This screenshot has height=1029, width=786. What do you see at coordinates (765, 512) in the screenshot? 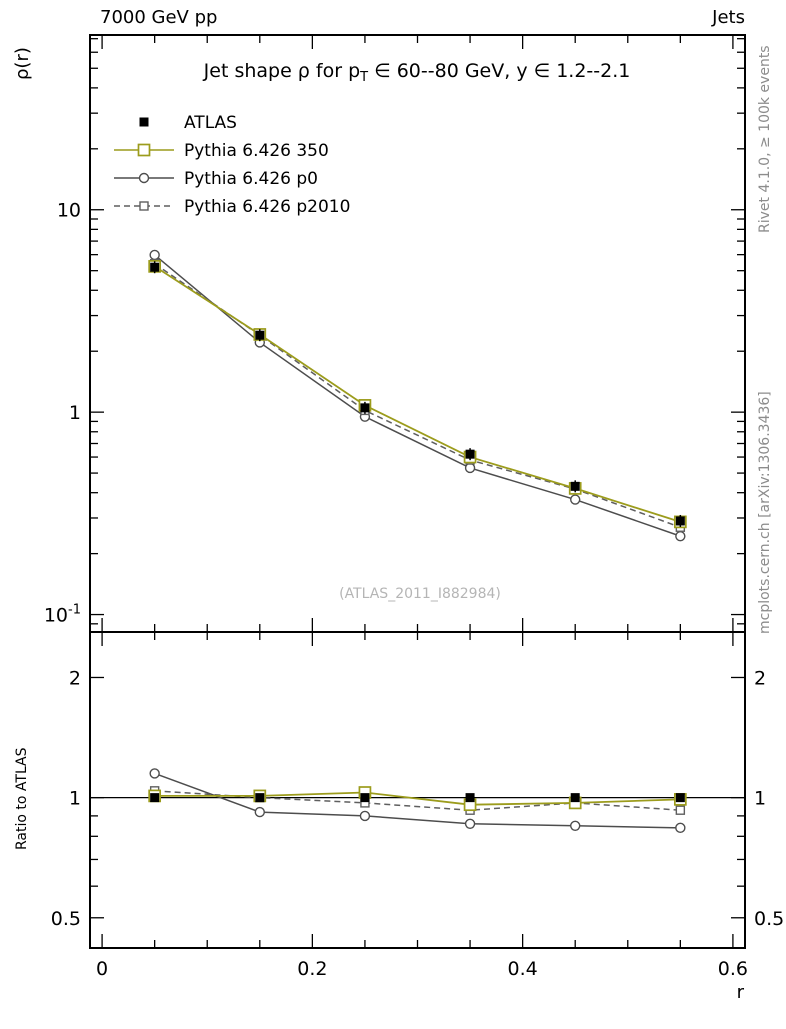
I see `mcplots-arxiv-label: mcplots.cern.ch [arXiv:1306.3436]` at bounding box center [765, 512].